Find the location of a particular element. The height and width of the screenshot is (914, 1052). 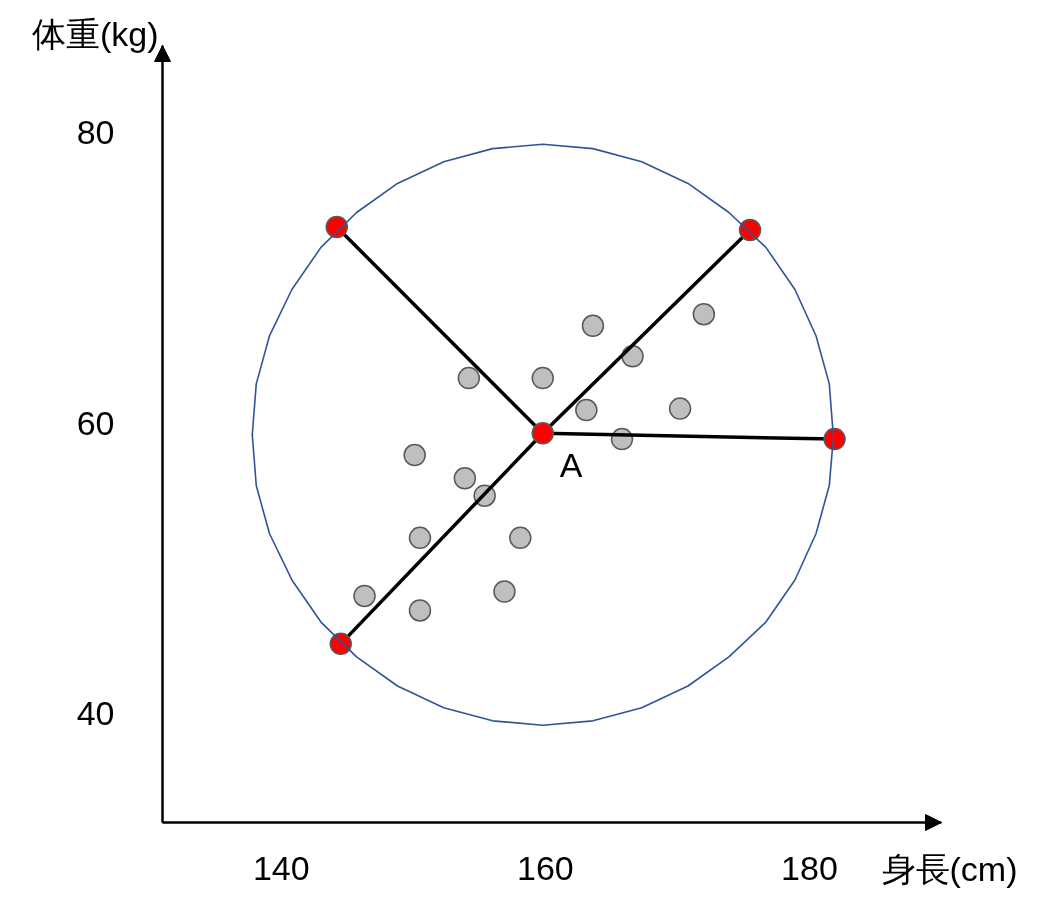

y-axis-title: 体重(kg) is located at coordinates (95, 33).